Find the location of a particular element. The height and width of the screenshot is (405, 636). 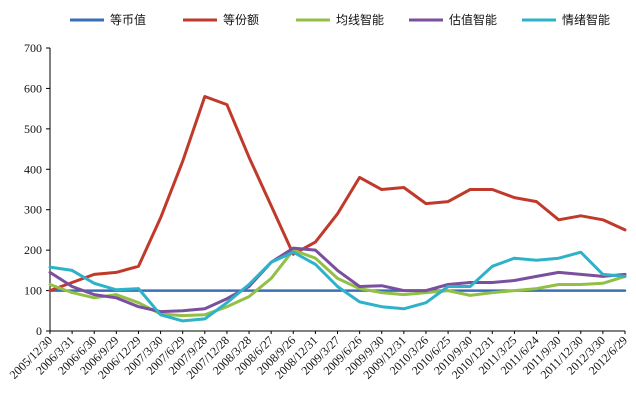

y-tick-label: 0 is located at coordinates (39, 331).